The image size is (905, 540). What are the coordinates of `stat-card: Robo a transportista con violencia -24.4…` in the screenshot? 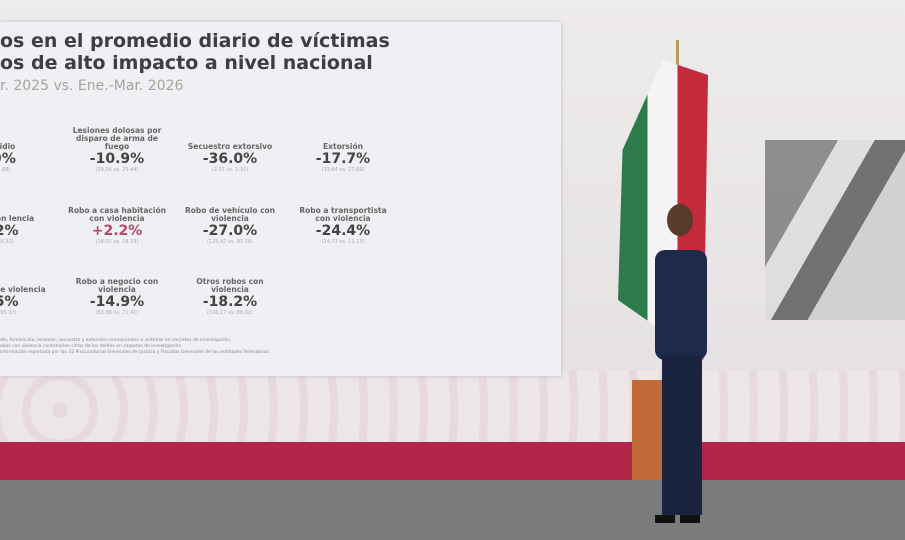 It's located at (343, 222).